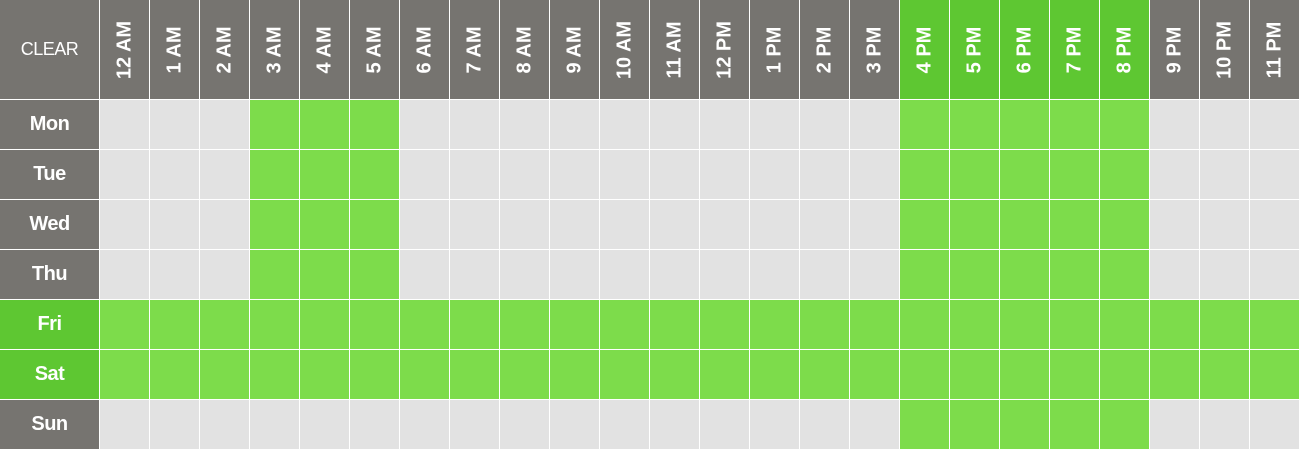 The height and width of the screenshot is (450, 1300). What do you see at coordinates (275, 50) in the screenshot?
I see `hour-header: 3 AM` at bounding box center [275, 50].